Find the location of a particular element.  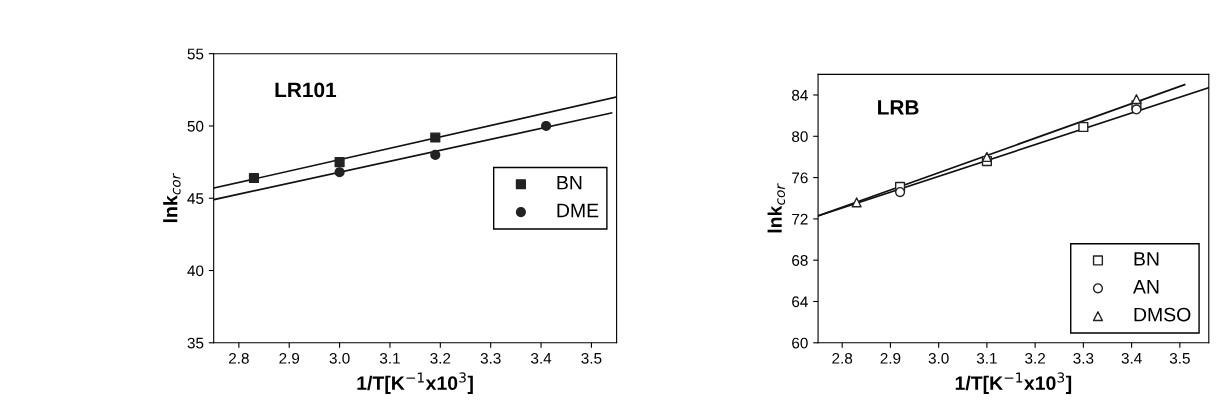

legend-label: DME is located at coordinates (578, 210).